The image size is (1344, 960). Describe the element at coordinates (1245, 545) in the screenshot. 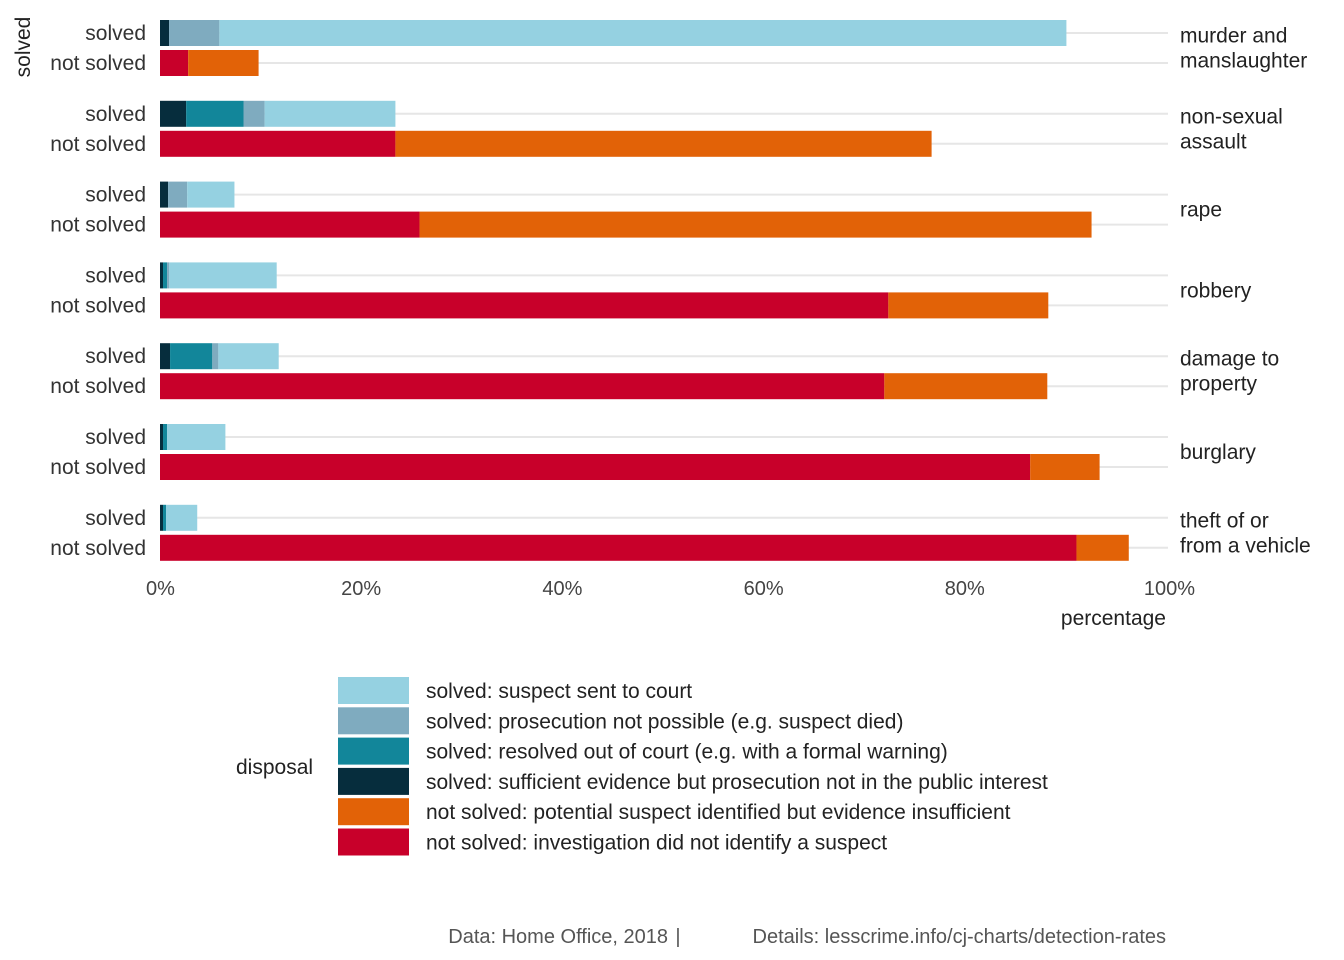

I see `facet-label: from a vehicle` at that location.